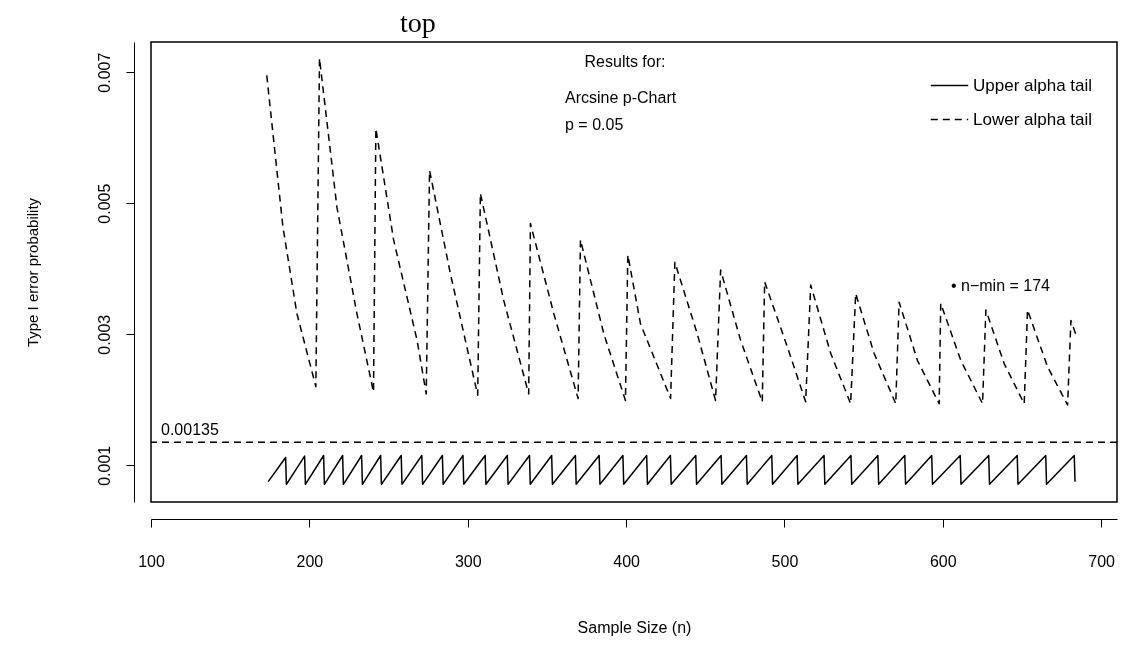 The image size is (1121, 656). Describe the element at coordinates (943, 561) in the screenshot. I see `x-tick-label: 600` at that location.